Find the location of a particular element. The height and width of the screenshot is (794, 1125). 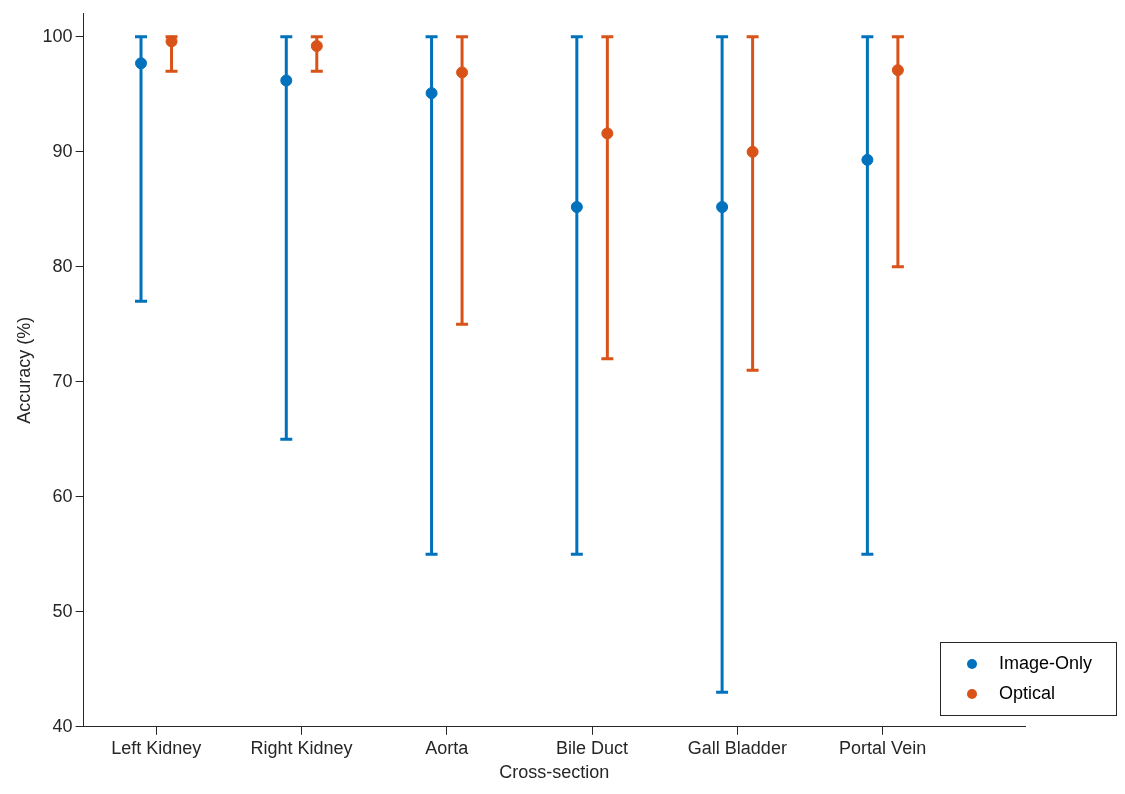

y-tick-label: 80 is located at coordinates (62, 265).